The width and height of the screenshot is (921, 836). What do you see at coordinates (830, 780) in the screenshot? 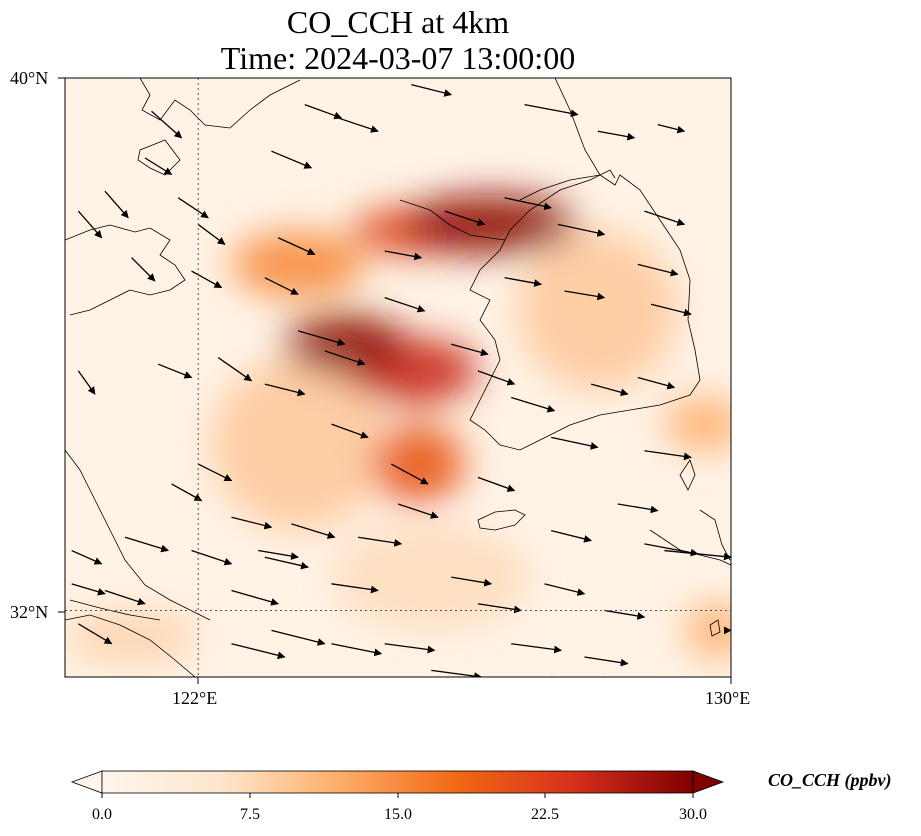
I see `colorbar-title: CO_CCH (ppbv)` at bounding box center [830, 780].